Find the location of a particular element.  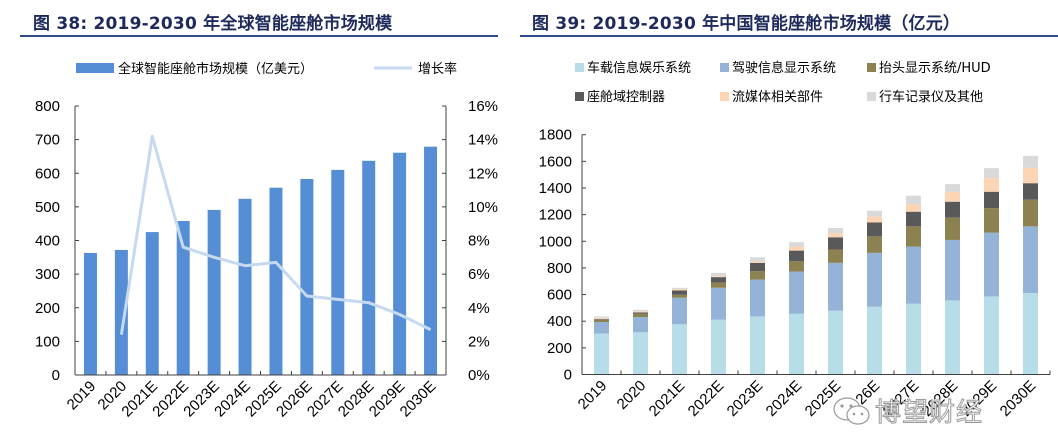

left-y-tick-label: 800 is located at coordinates (47, 106).